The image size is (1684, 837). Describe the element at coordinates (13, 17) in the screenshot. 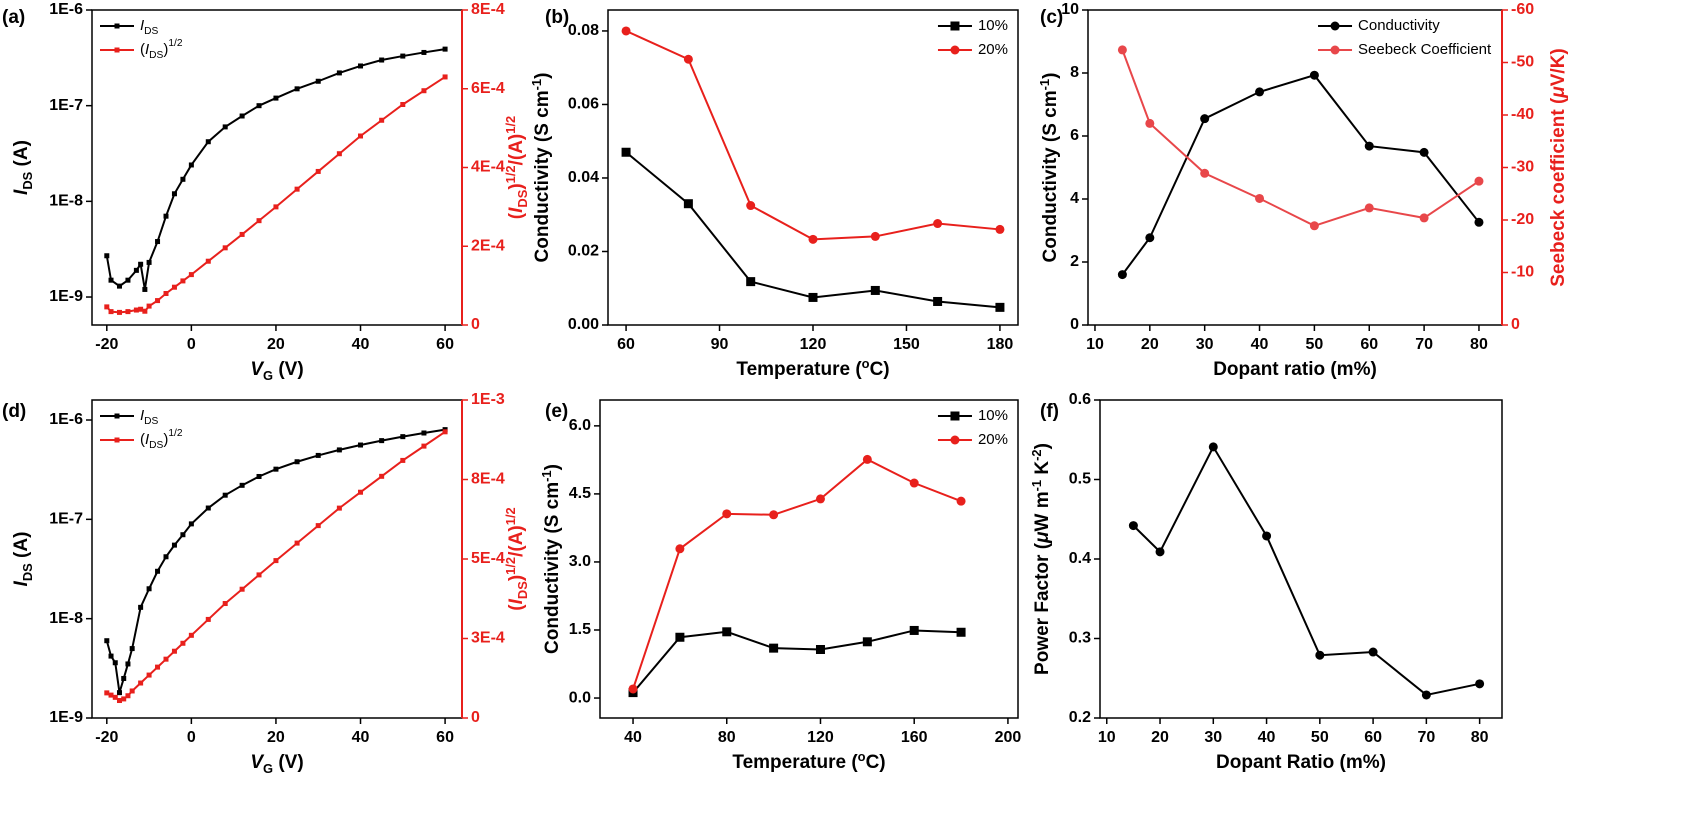

I see `panel-label: (a)` at that location.